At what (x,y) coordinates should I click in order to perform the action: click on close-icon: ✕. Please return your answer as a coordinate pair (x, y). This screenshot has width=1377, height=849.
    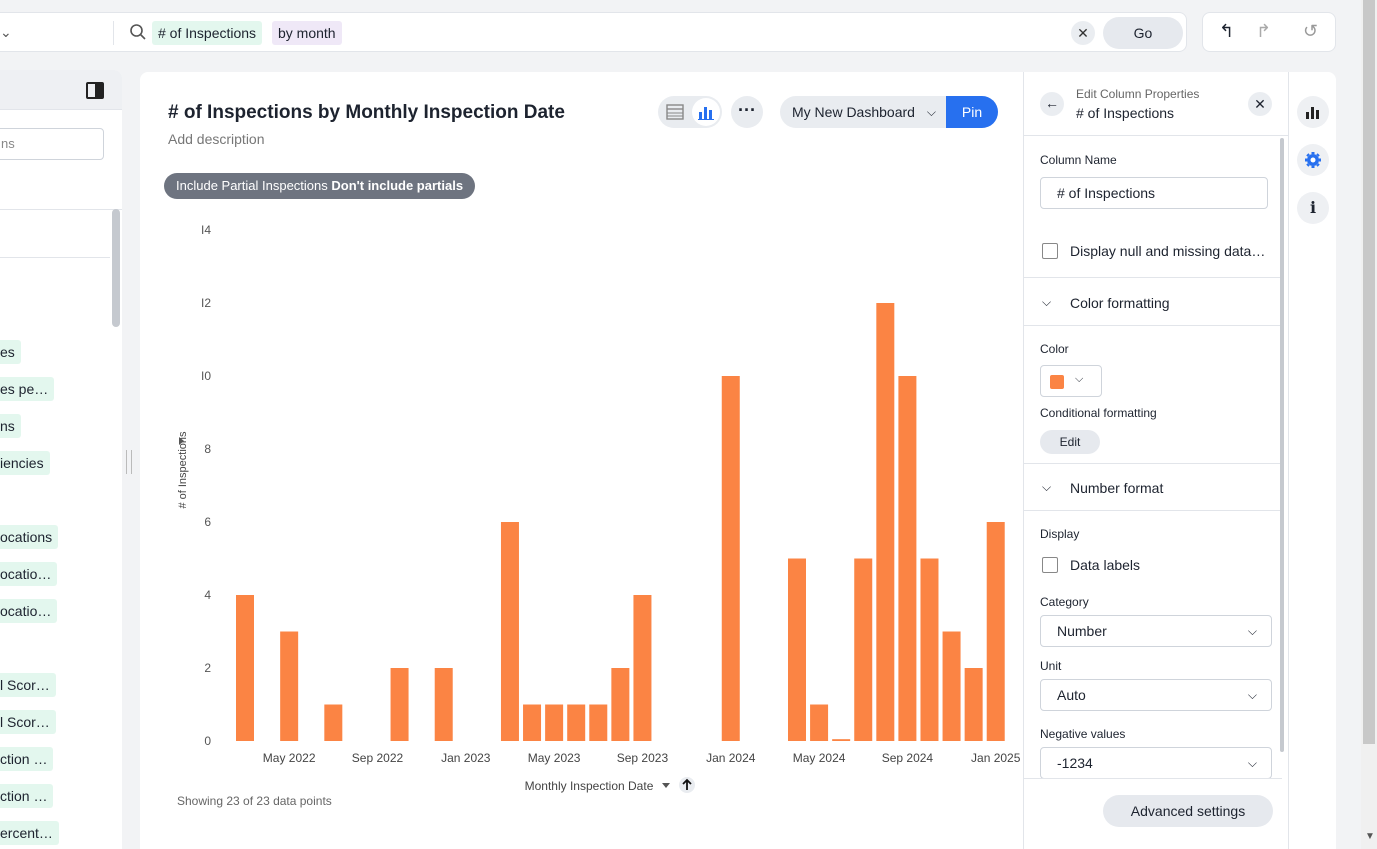
    Looking at the image, I should click on (1260, 104).